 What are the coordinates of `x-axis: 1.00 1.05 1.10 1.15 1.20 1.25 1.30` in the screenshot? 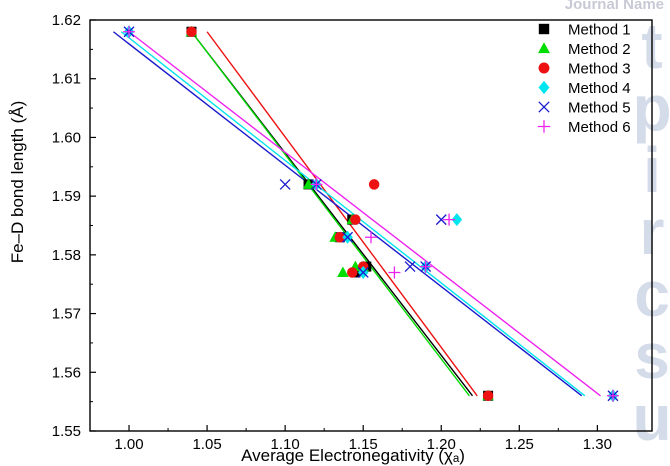 It's located at (363, 439).